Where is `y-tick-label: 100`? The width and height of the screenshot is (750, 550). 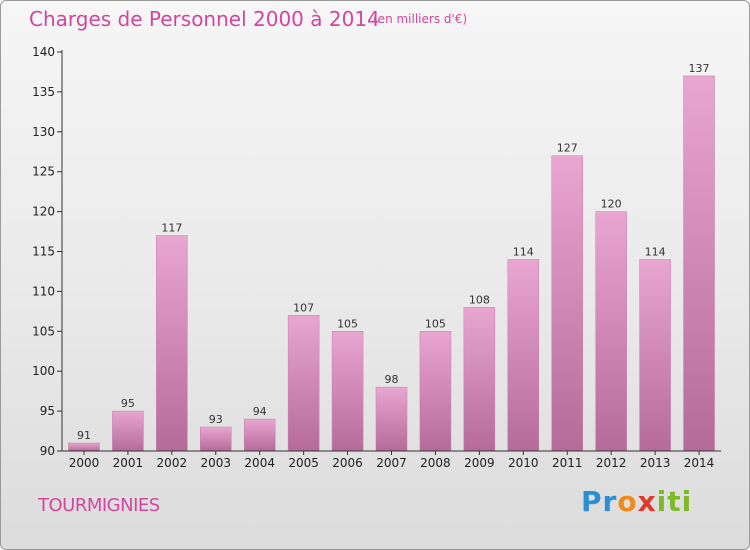
y-tick-label: 100 is located at coordinates (43, 371).